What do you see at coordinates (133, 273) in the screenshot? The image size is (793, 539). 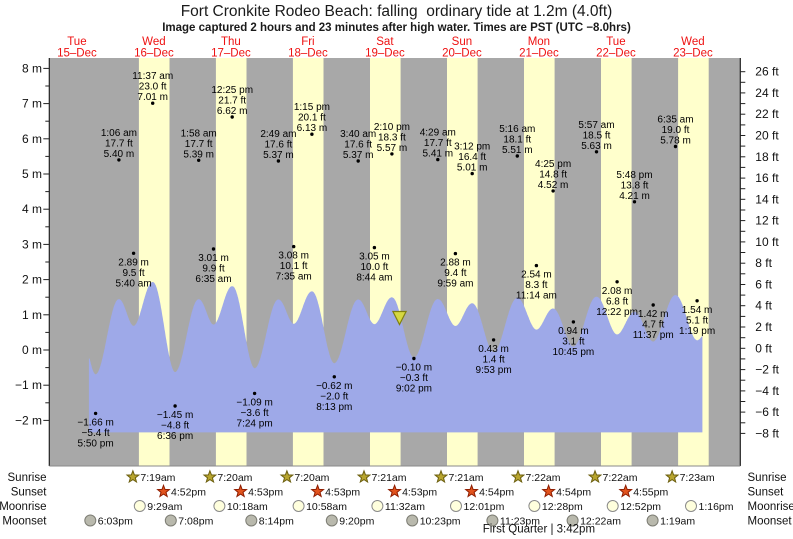 I see `event-label-line: 9.5 ft` at bounding box center [133, 273].